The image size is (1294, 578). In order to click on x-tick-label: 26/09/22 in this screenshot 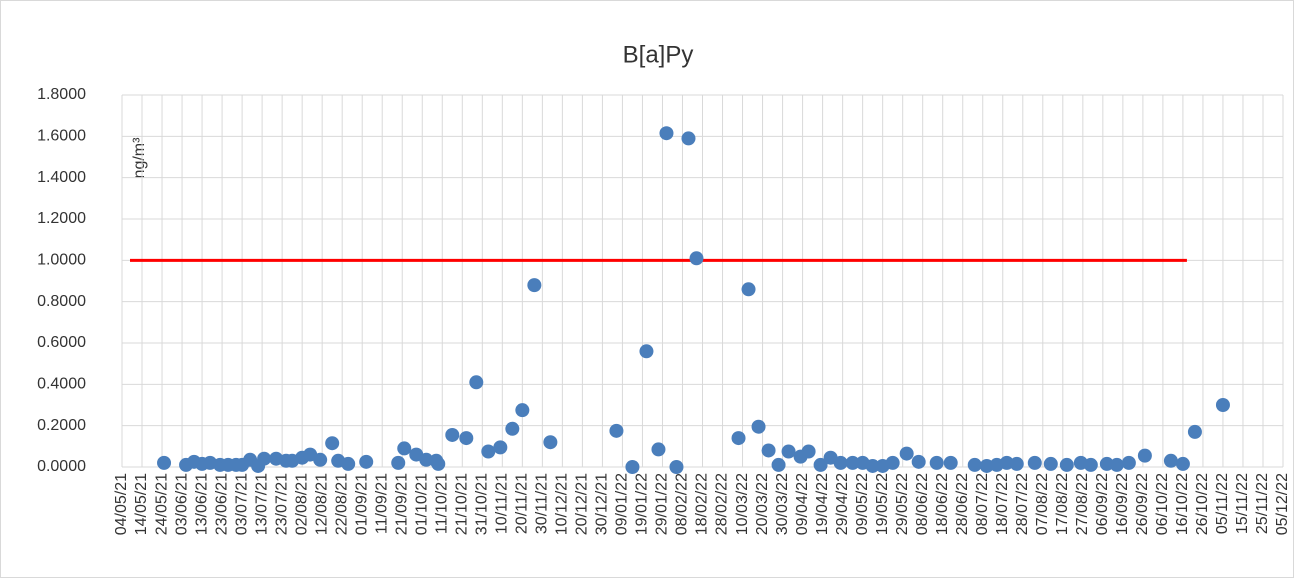, I will do `click(1142, 504)`.